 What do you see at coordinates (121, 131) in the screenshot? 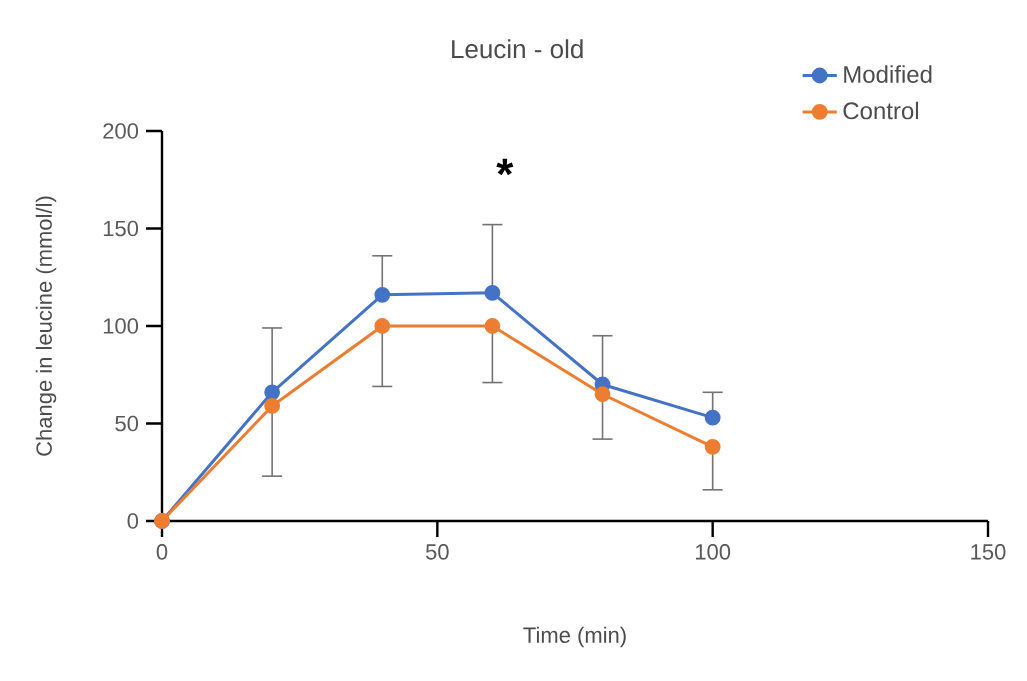
I see `y-tick-label: 200` at bounding box center [121, 131].